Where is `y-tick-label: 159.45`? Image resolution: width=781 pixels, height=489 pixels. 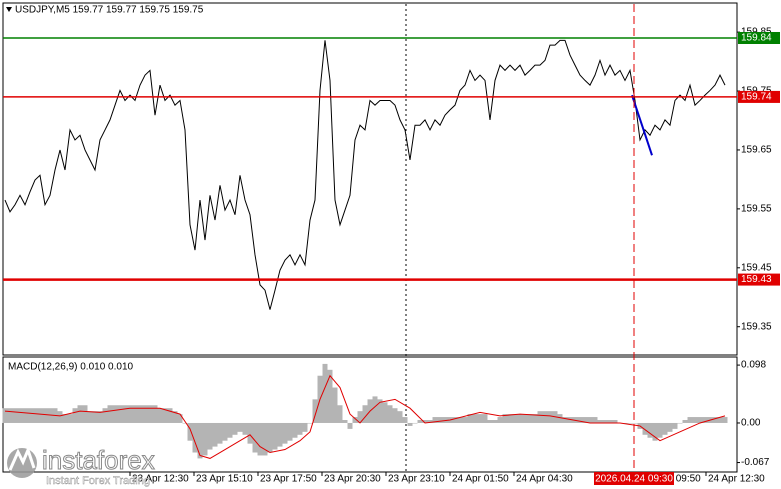 y-tick-label: 159.45 is located at coordinates (756, 267).